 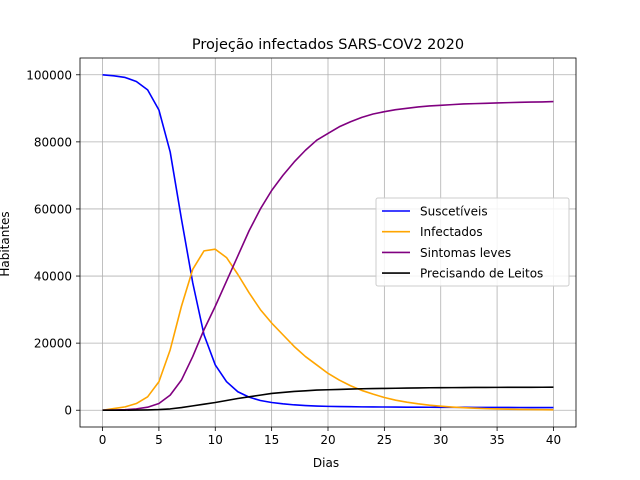 What do you see at coordinates (271, 440) in the screenshot?
I see `x-tick-label: 15` at bounding box center [271, 440].